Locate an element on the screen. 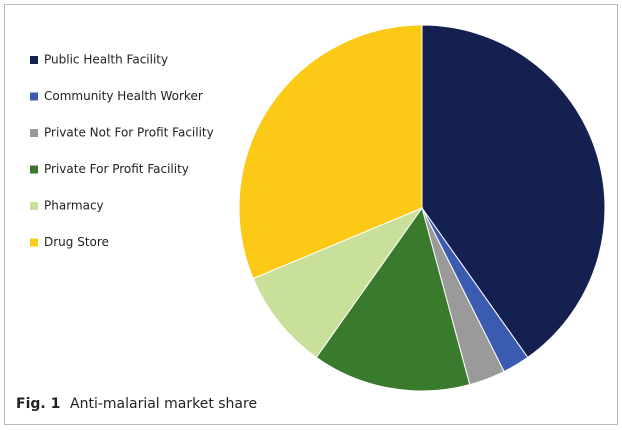  legend-label: Private Not For Profit Facility is located at coordinates (129, 133).